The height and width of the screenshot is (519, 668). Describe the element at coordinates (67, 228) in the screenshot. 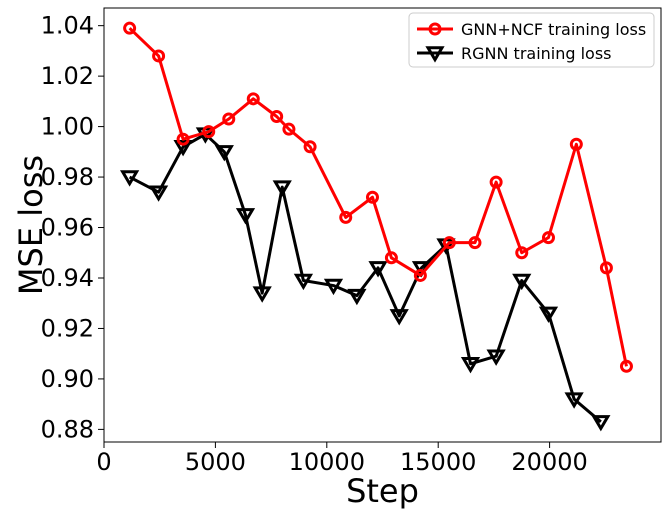

I see `y-tick-label: 0.96` at that location.